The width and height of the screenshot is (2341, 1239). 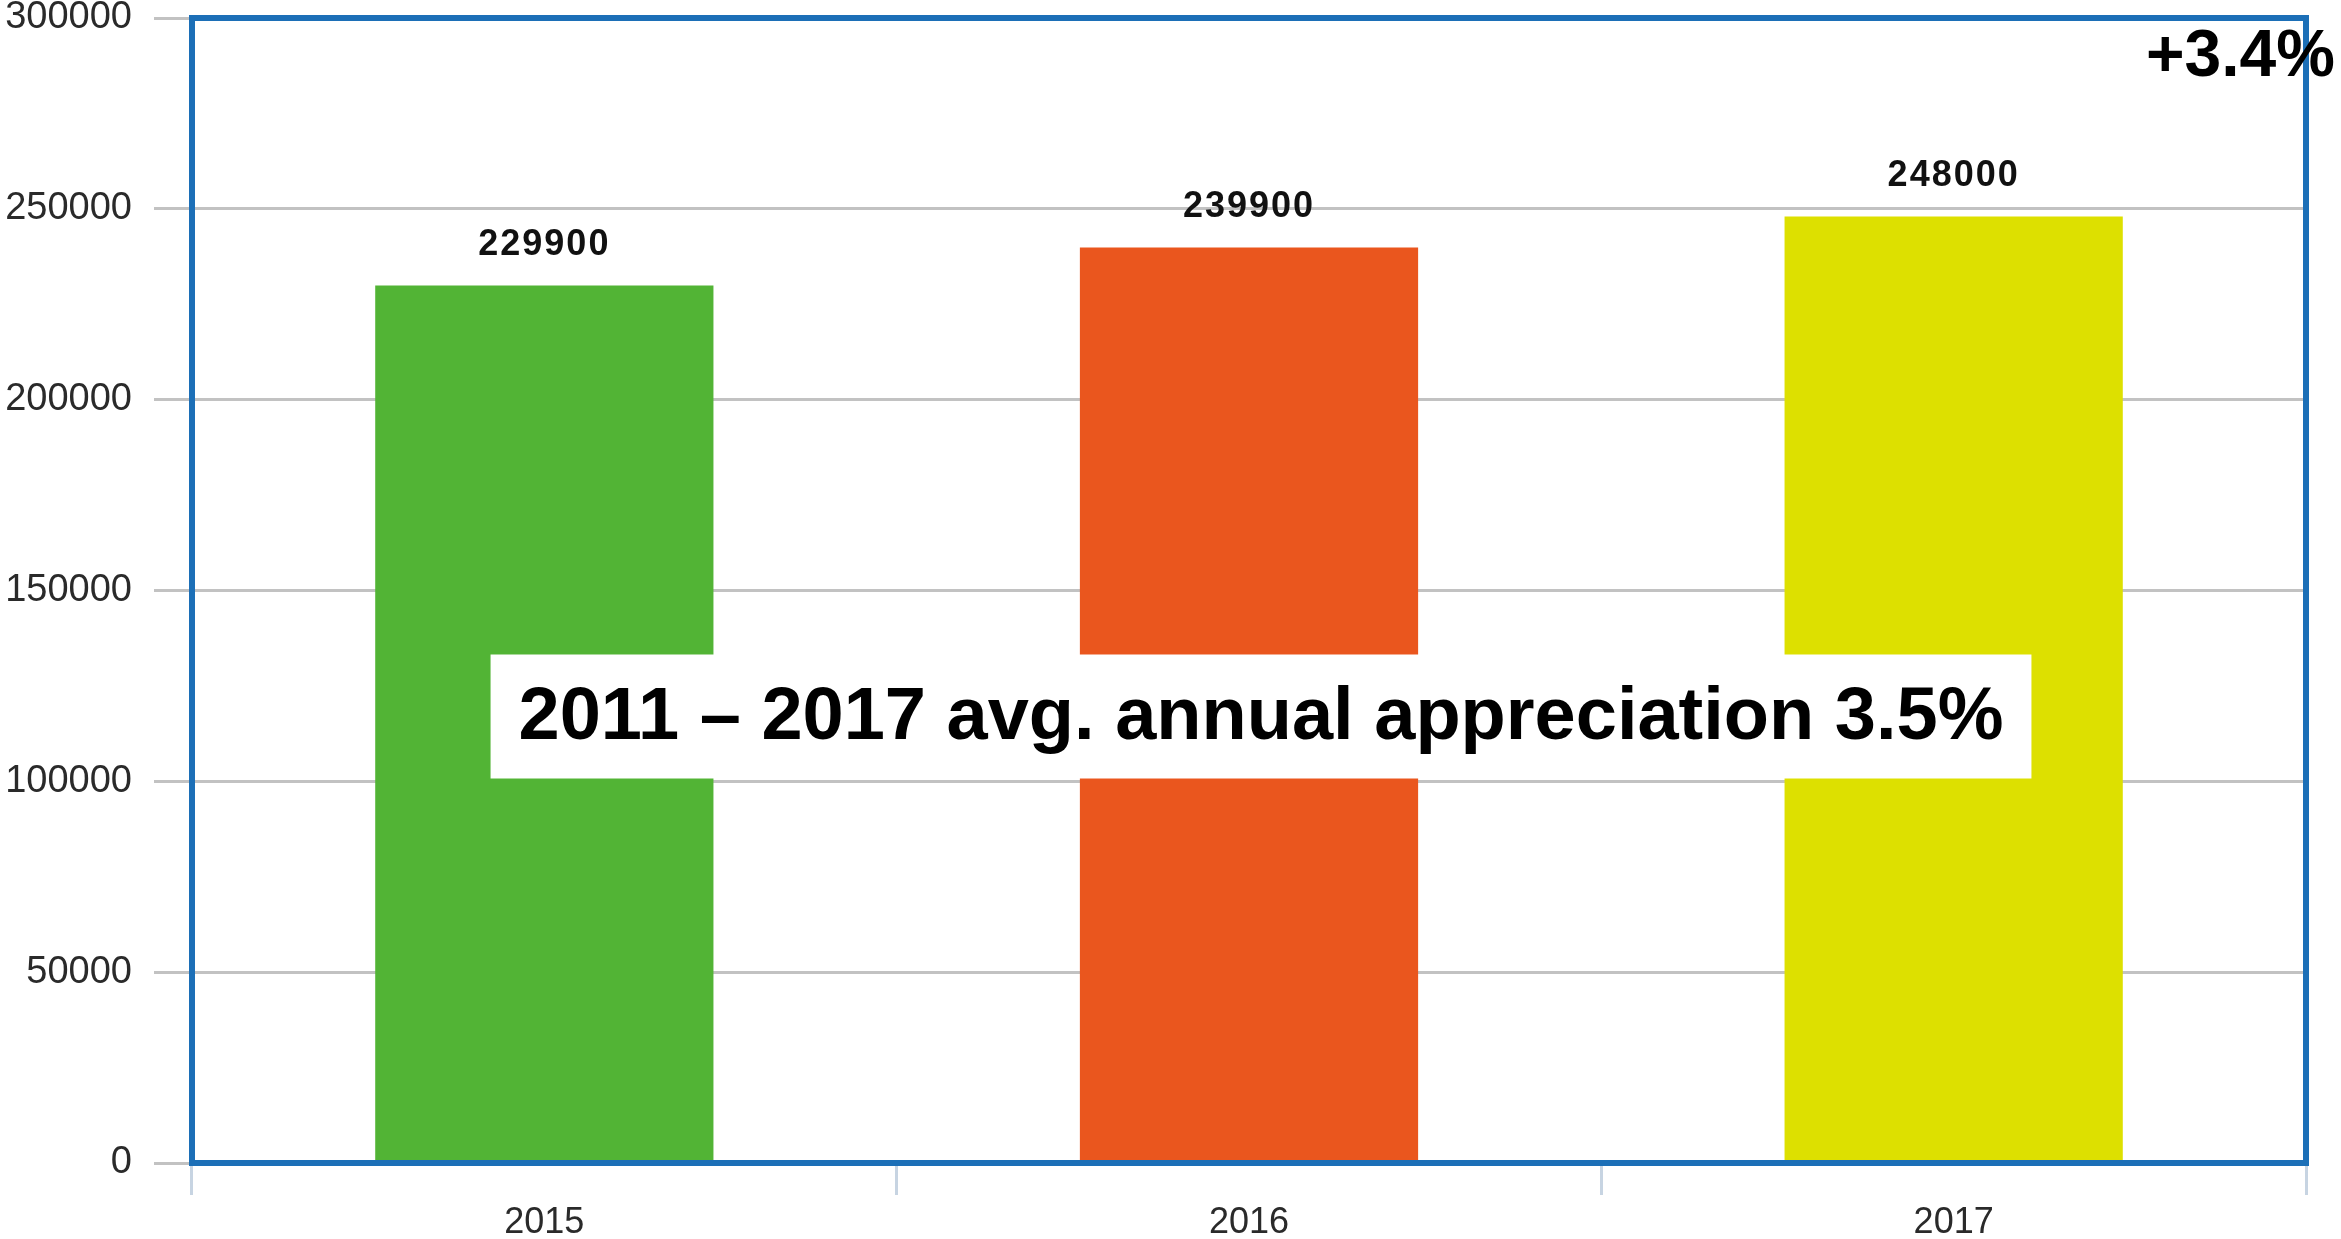 What do you see at coordinates (68, 18) in the screenshot?
I see `y-tick-label: 300000` at bounding box center [68, 18].